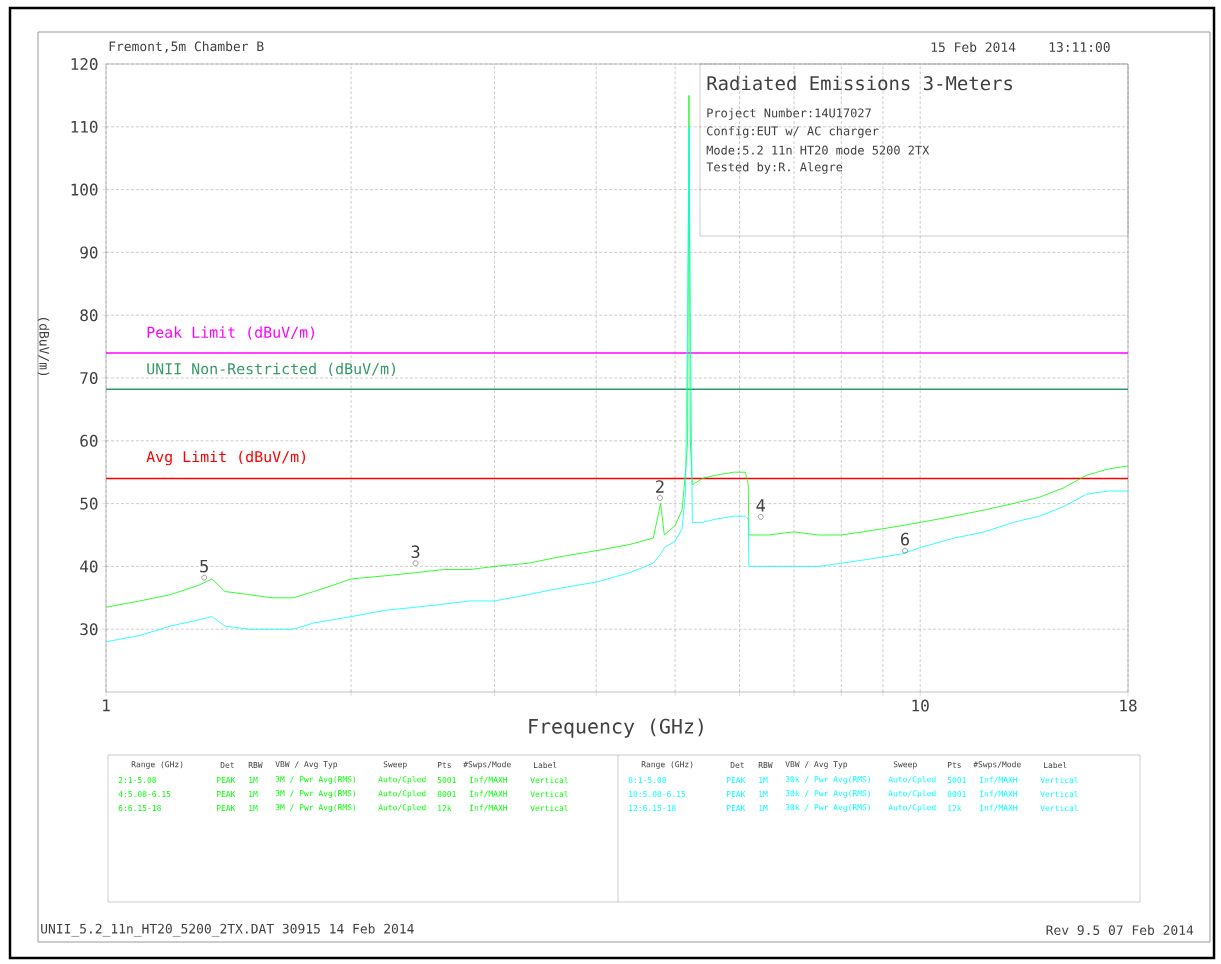  What do you see at coordinates (89, 440) in the screenshot?
I see `y-tick-label: 60` at bounding box center [89, 440].